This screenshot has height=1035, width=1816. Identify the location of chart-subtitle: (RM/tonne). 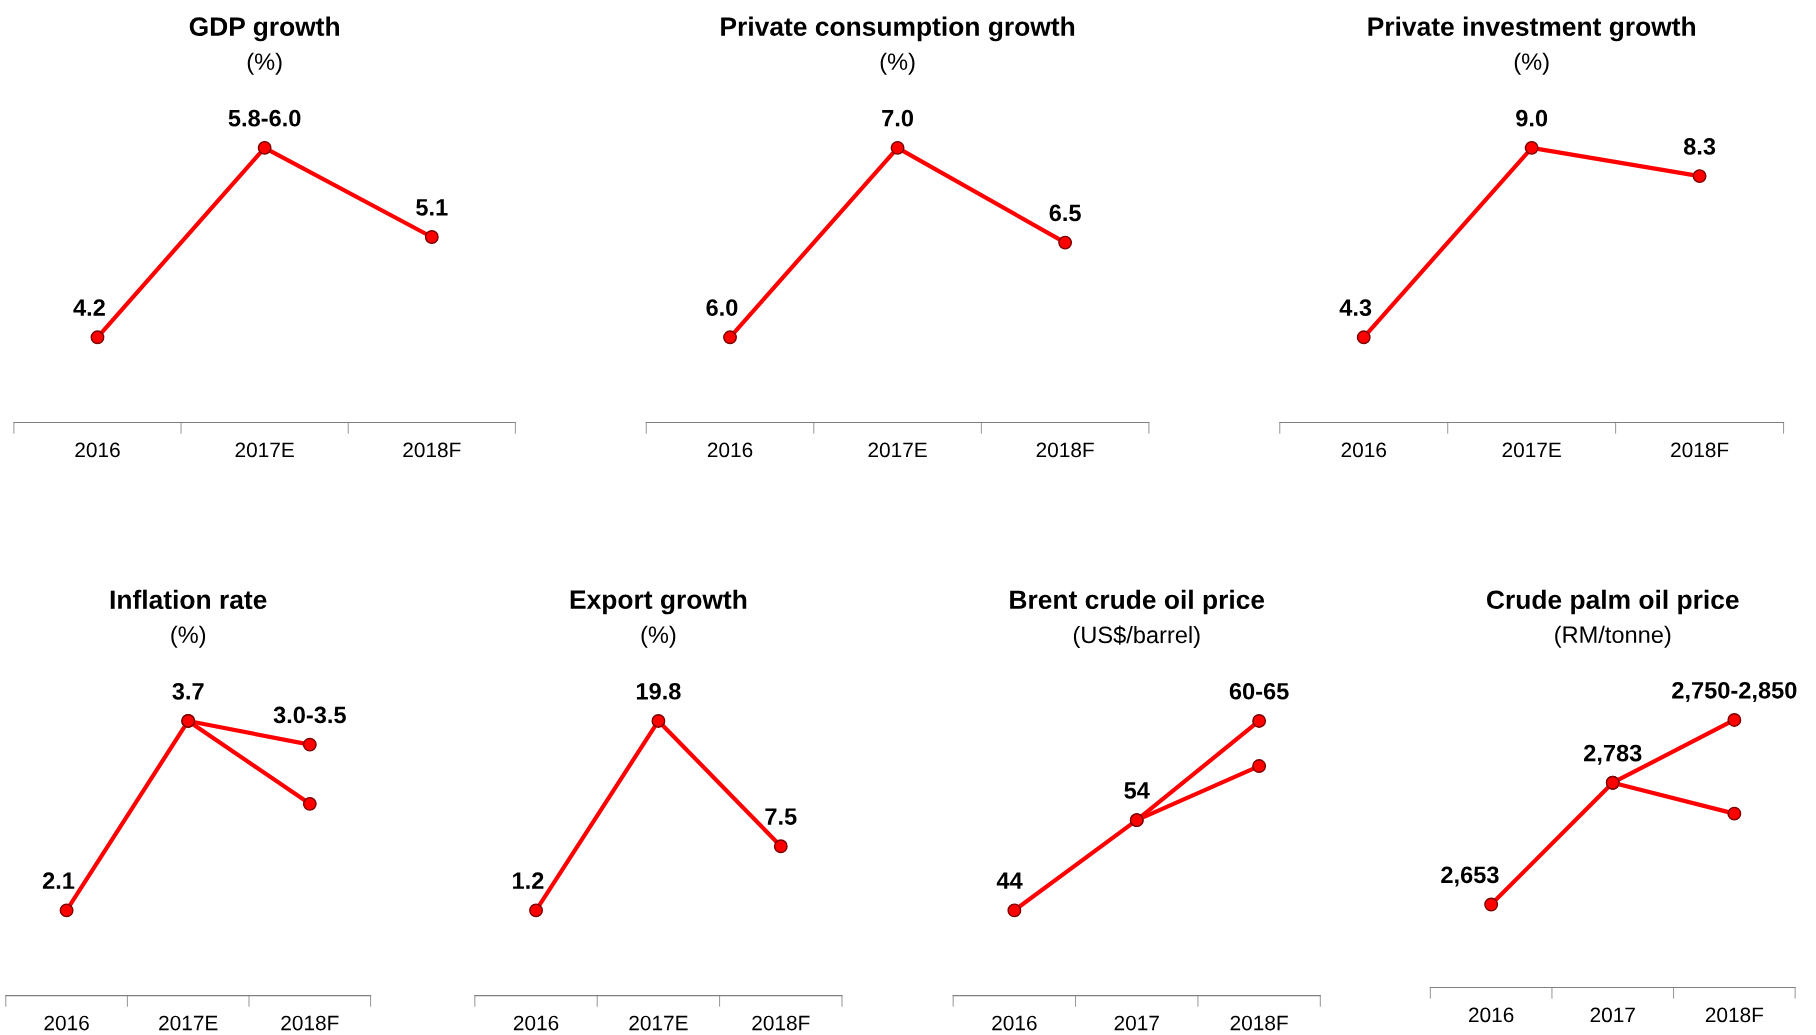
(1613, 636).